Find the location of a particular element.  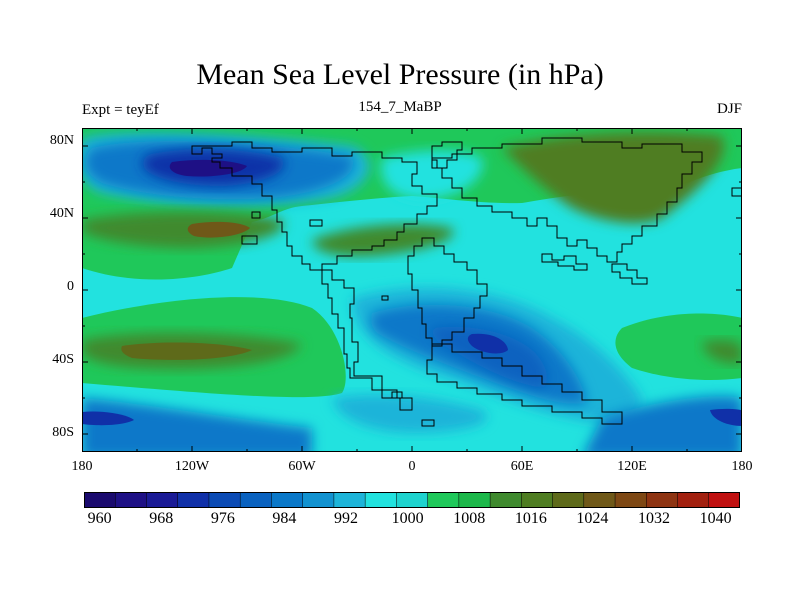

experiment-id-label: 154_7_MaBP is located at coordinates (400, 107).